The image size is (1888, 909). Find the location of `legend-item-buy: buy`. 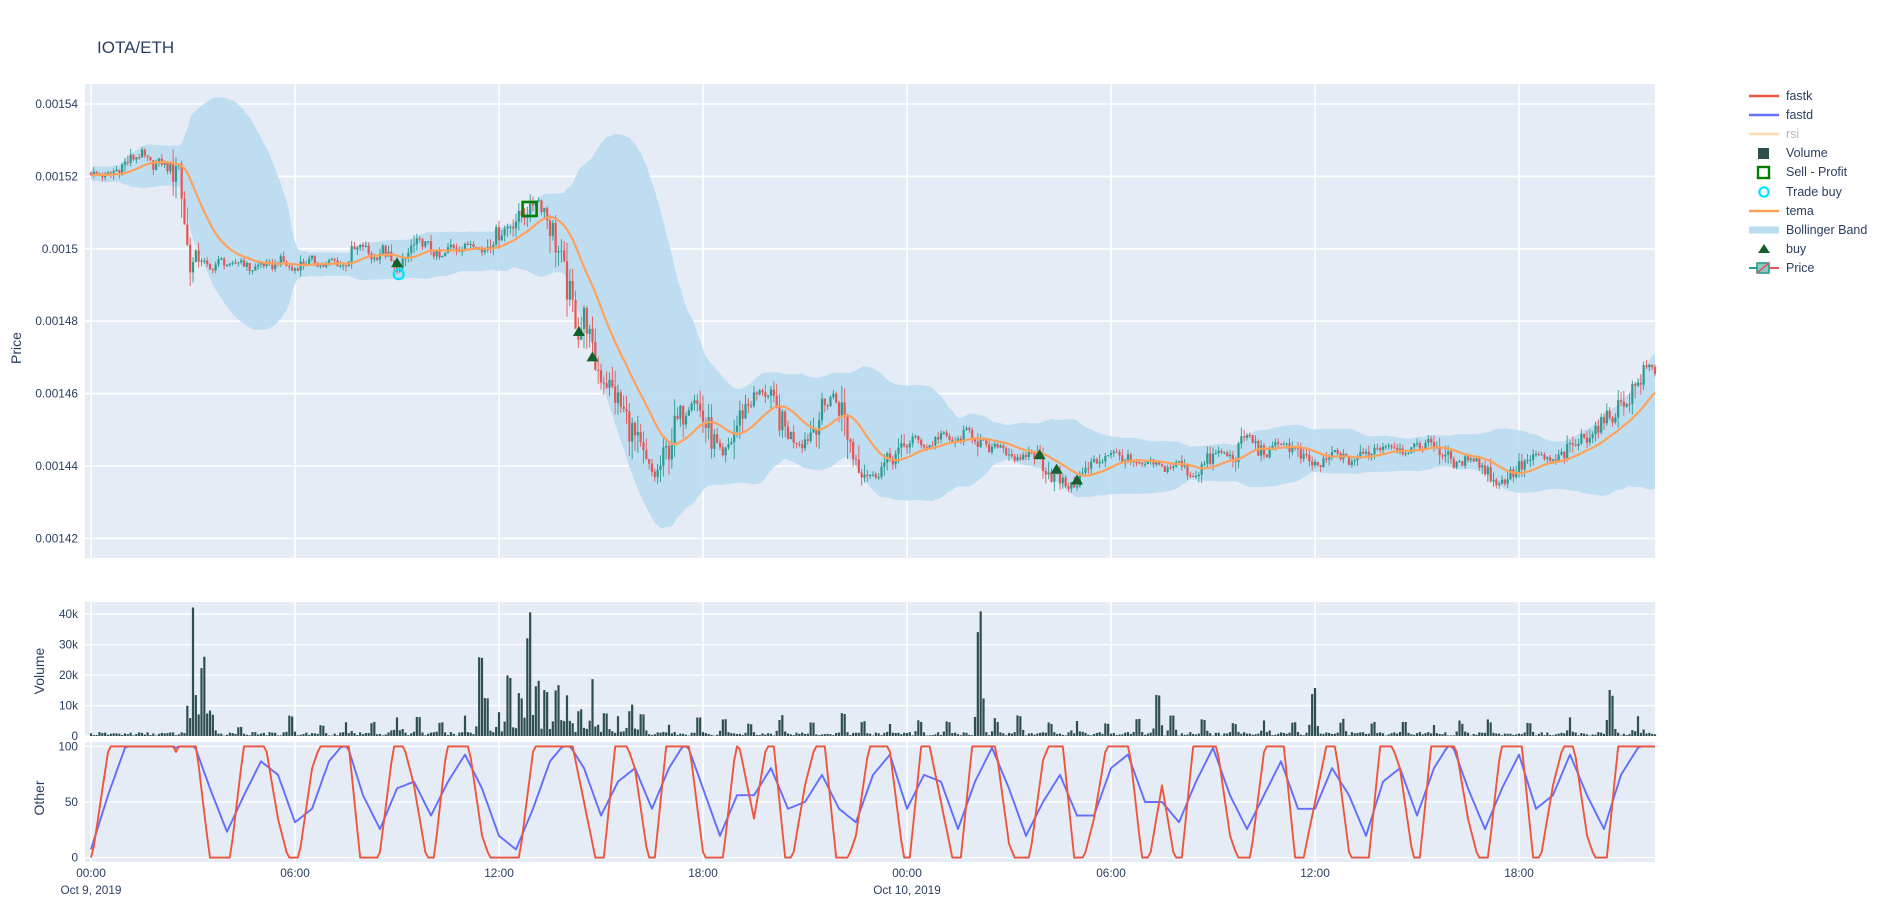

legend-item-buy: buy is located at coordinates (1807, 249).